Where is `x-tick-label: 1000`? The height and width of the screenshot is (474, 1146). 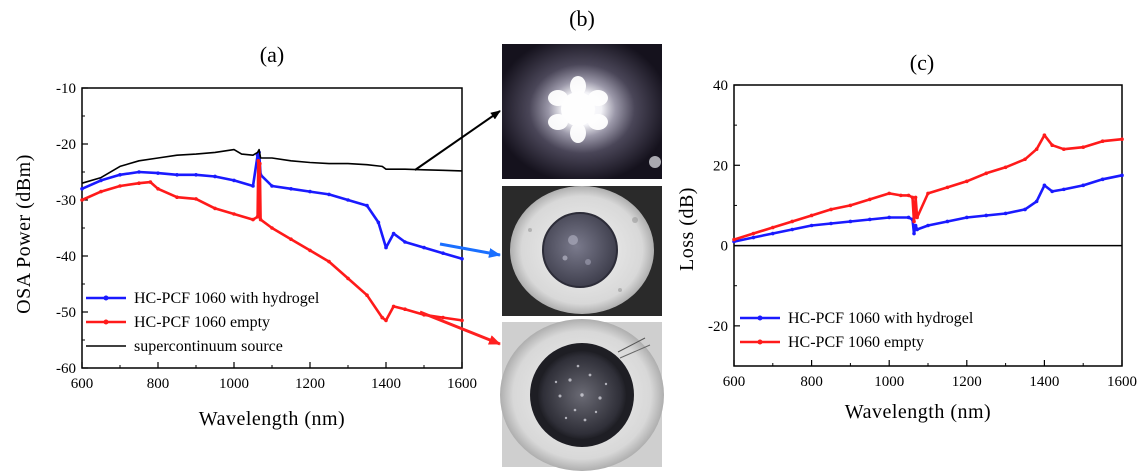 x-tick-label: 1000 is located at coordinates (889, 382).